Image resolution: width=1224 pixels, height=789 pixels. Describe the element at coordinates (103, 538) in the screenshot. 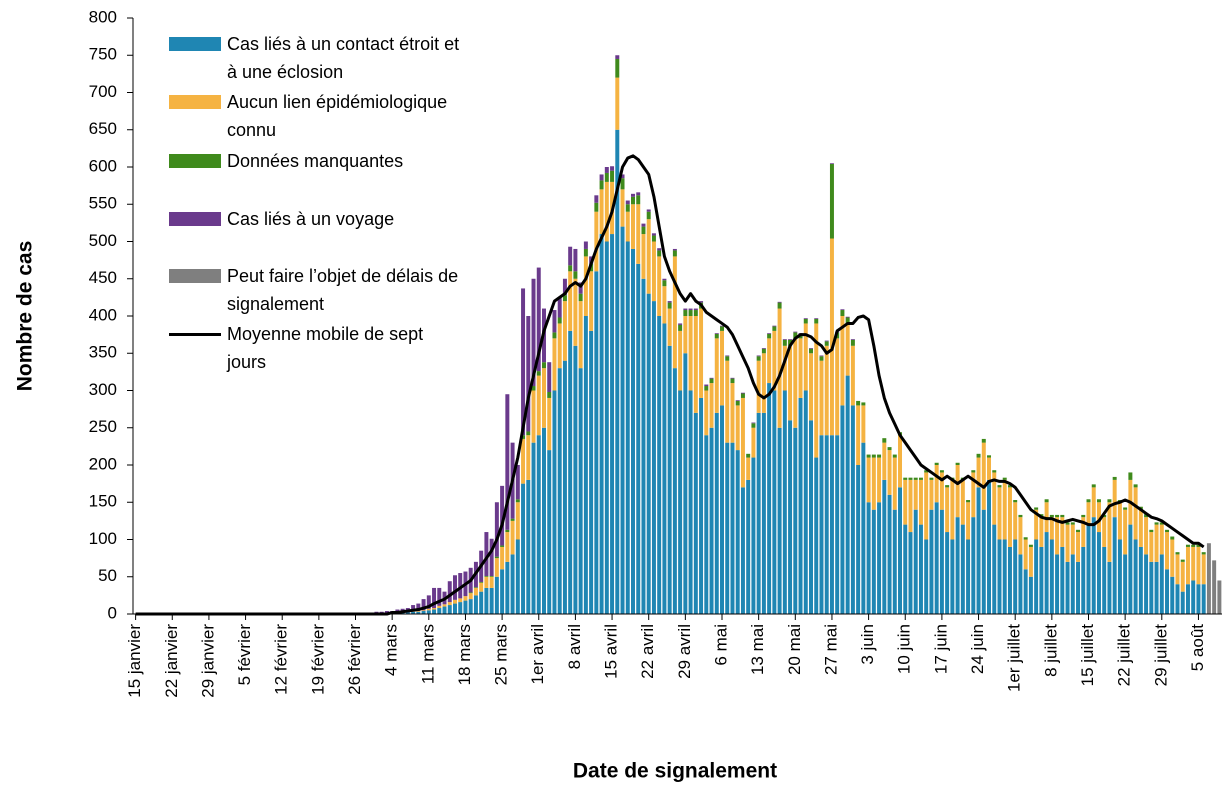

I see `y-tick-label: 100` at that location.